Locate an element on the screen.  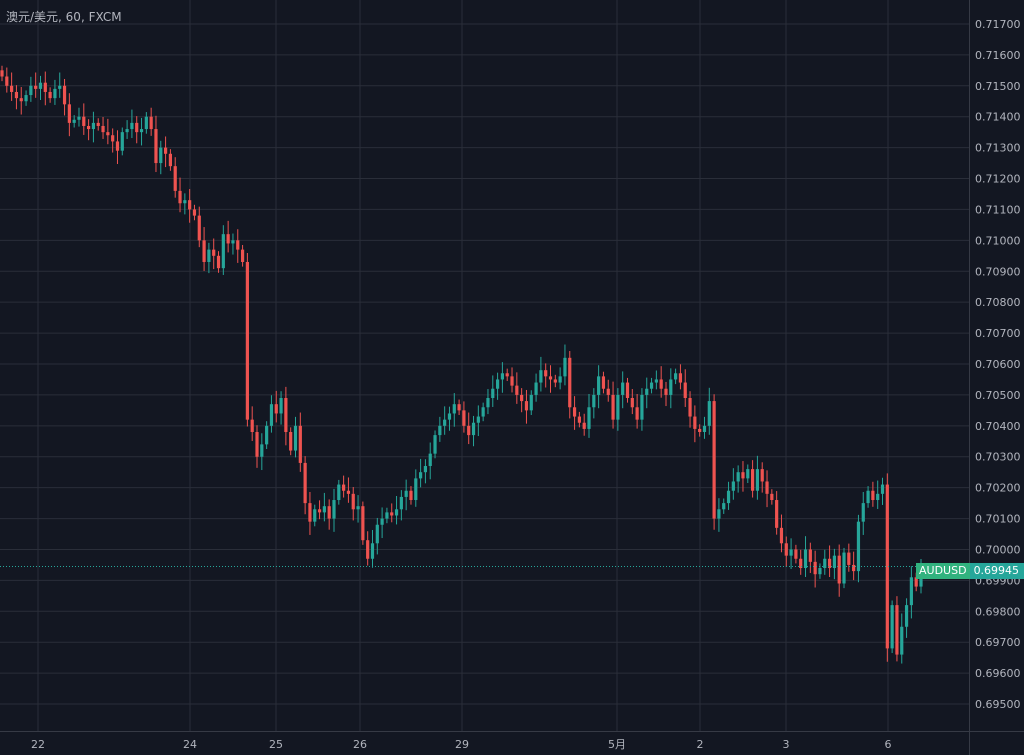
y-tick-label: 0.71600 is located at coordinates (998, 55).